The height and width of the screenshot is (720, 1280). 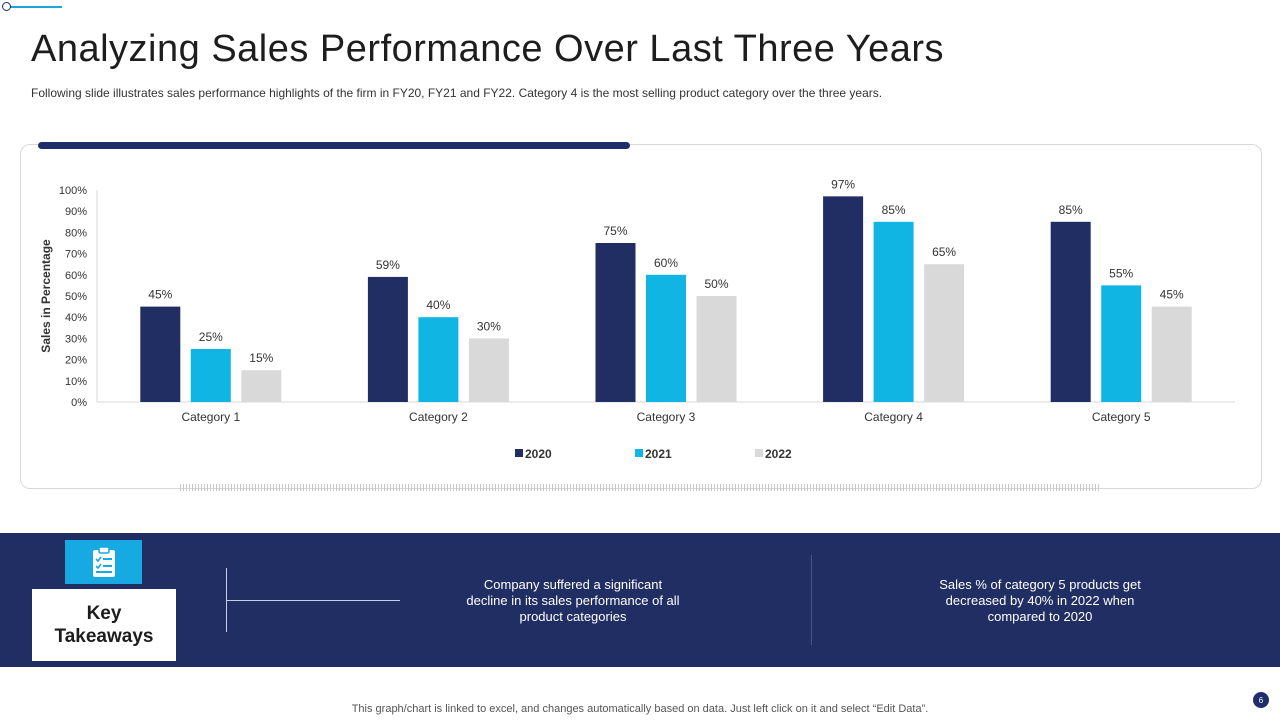 I want to click on data-label: 60%, so click(x=666, y=263).